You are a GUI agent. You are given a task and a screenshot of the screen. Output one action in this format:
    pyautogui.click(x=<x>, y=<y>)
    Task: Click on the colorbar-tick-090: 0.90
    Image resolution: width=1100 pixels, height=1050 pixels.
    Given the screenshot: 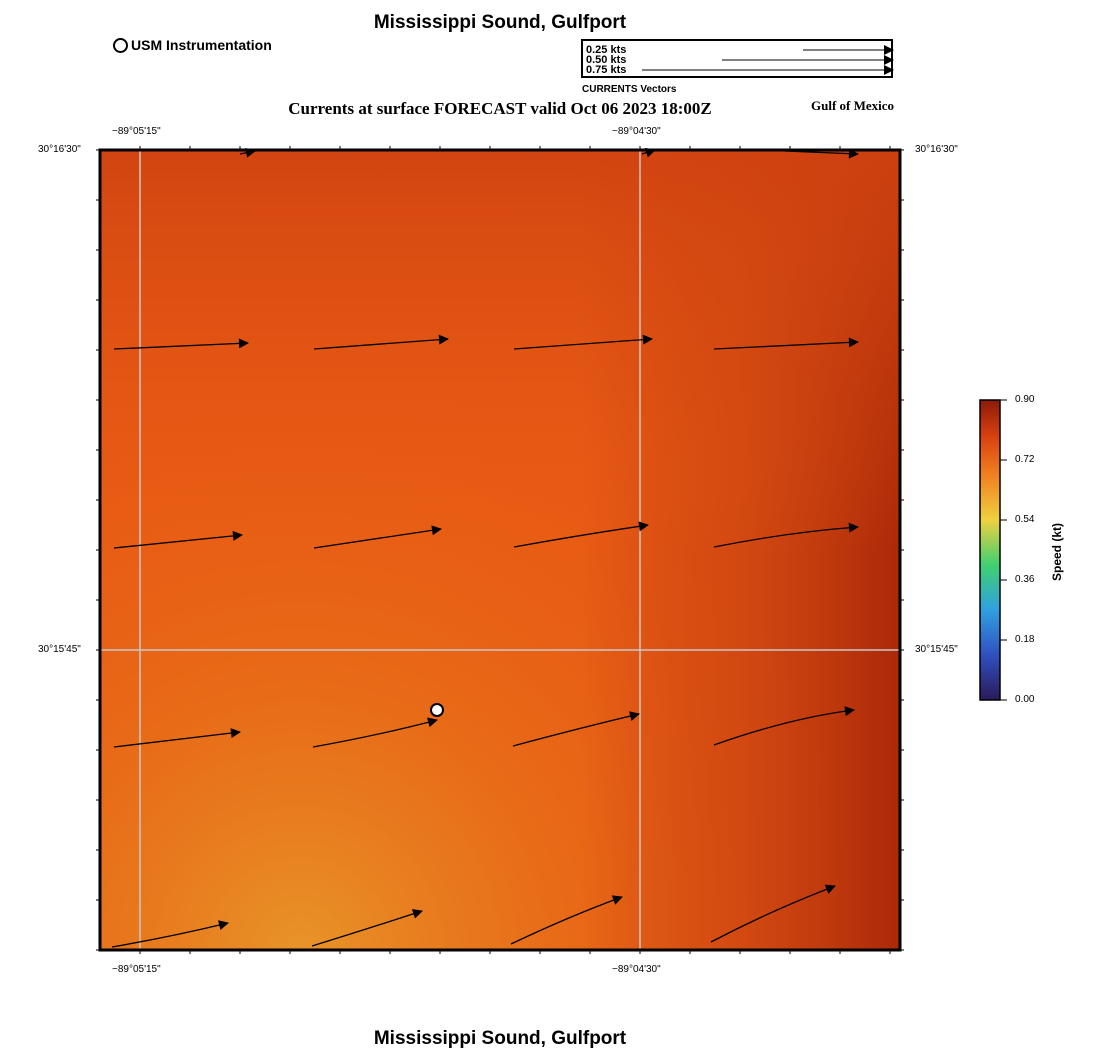 What is the action you would take?
    pyautogui.click(x=1025, y=399)
    